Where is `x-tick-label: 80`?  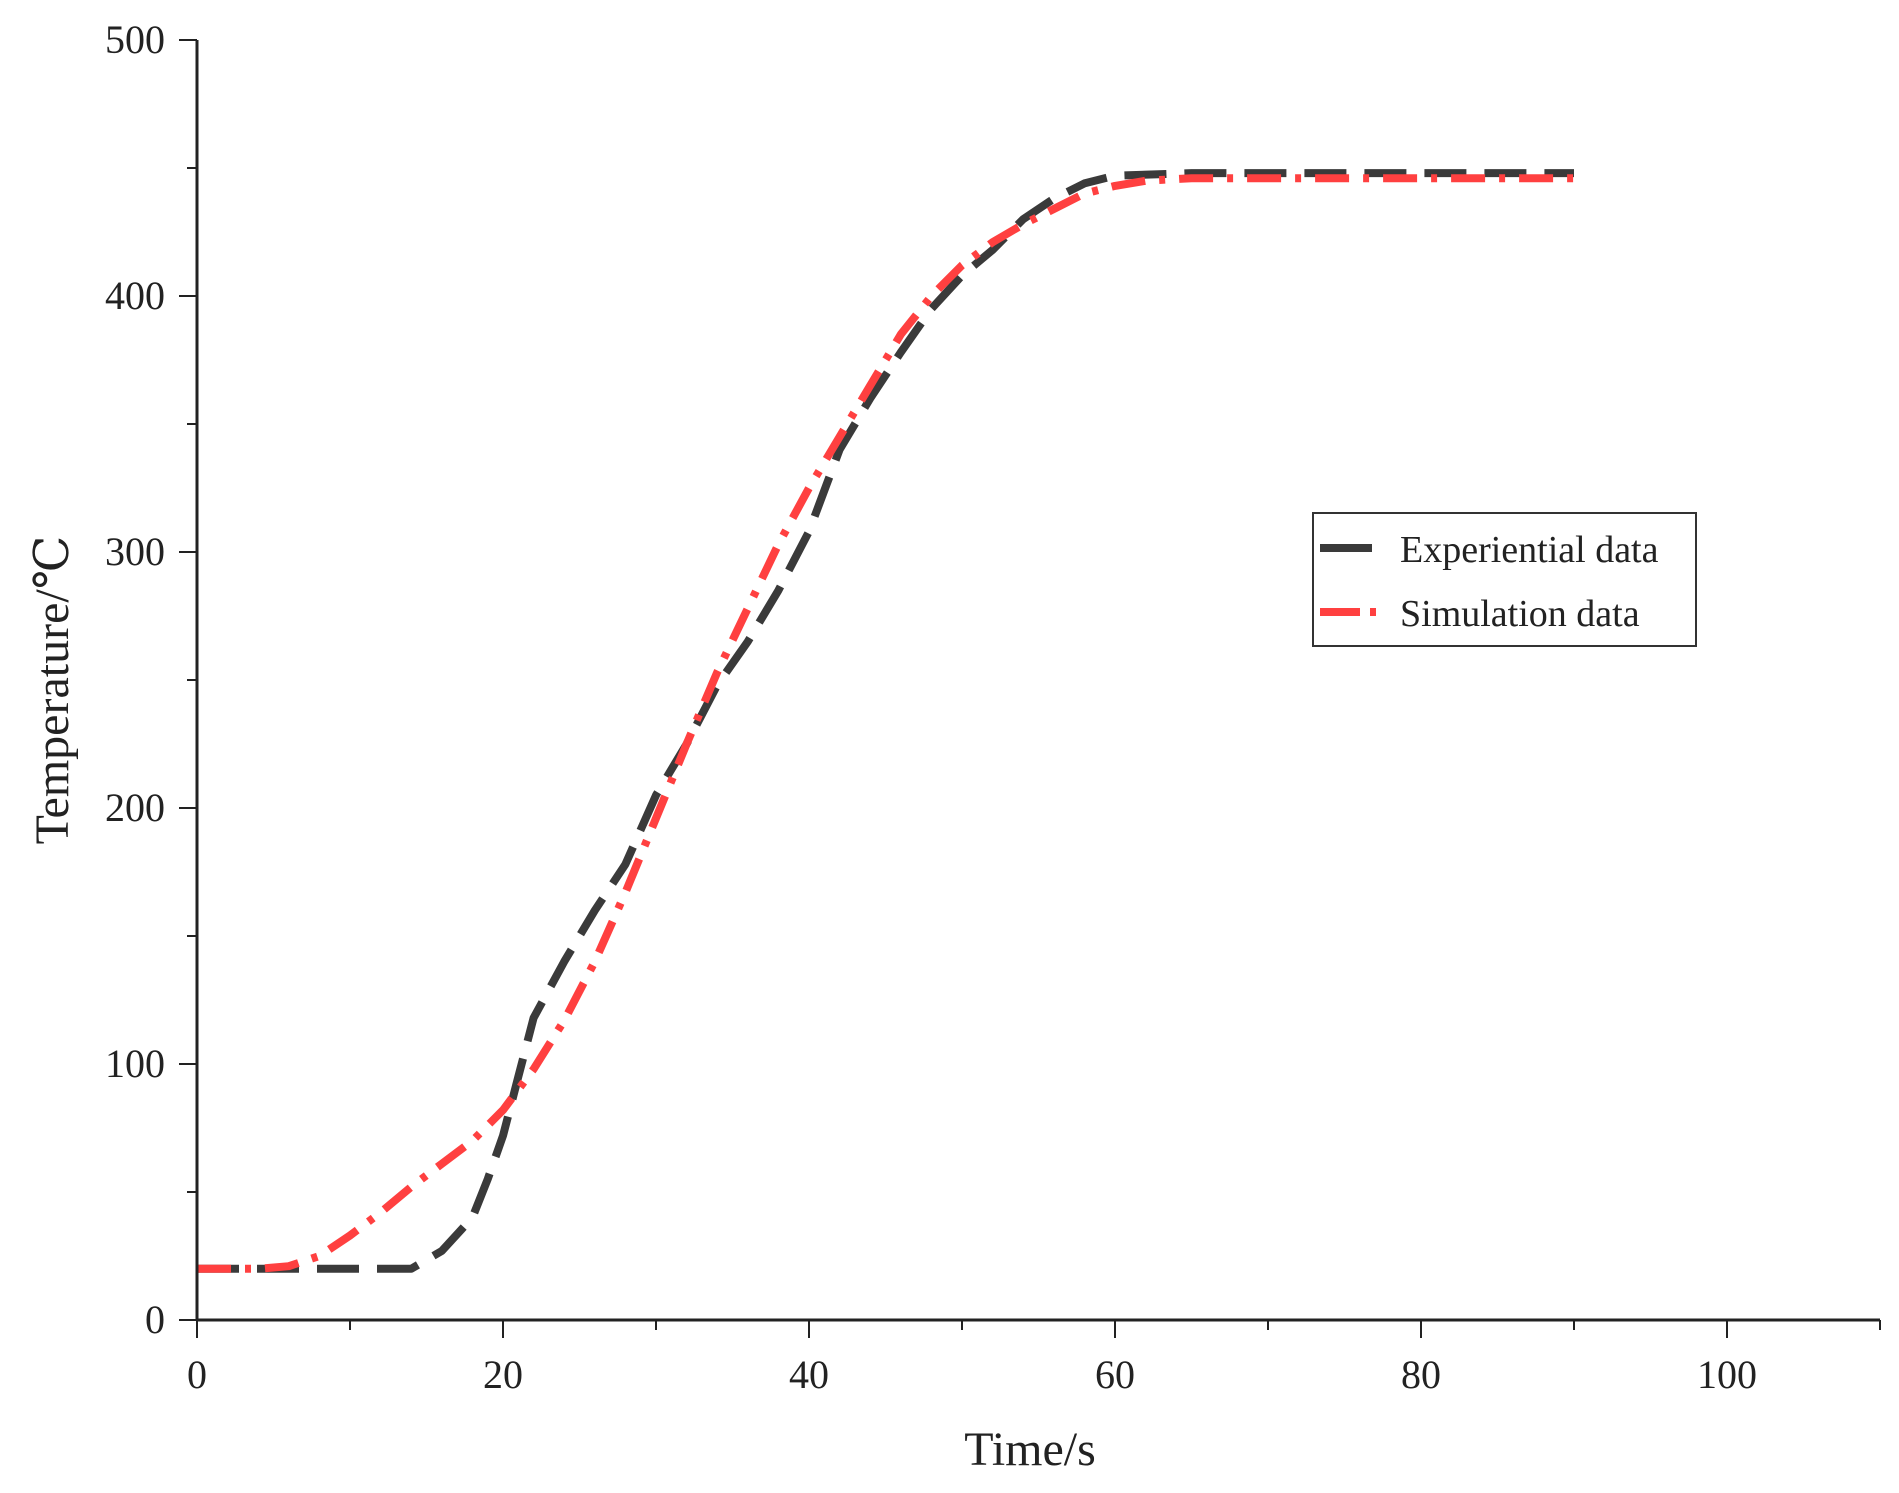 x-tick-label: 80 is located at coordinates (1421, 1374).